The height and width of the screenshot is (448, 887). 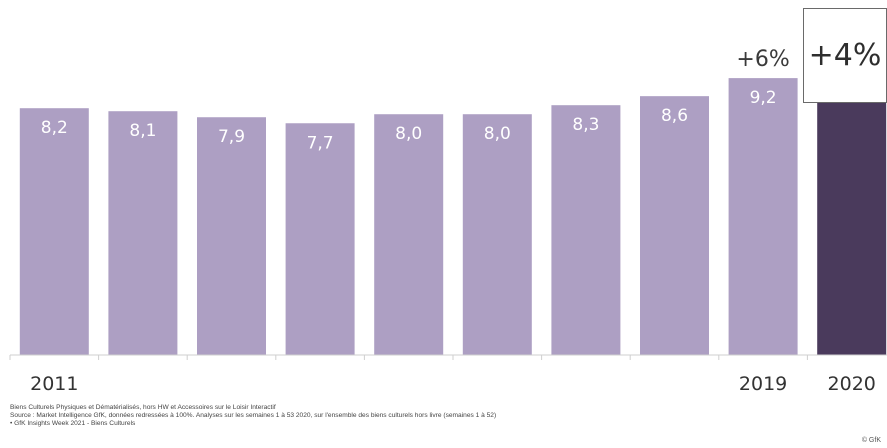 I want to click on callout-box-2020: +4%, so click(x=845, y=55).